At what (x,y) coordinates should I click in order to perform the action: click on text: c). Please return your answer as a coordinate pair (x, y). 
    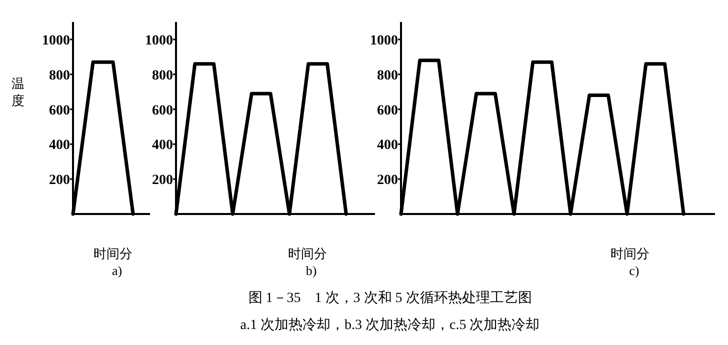
    Looking at the image, I should click on (634, 270).